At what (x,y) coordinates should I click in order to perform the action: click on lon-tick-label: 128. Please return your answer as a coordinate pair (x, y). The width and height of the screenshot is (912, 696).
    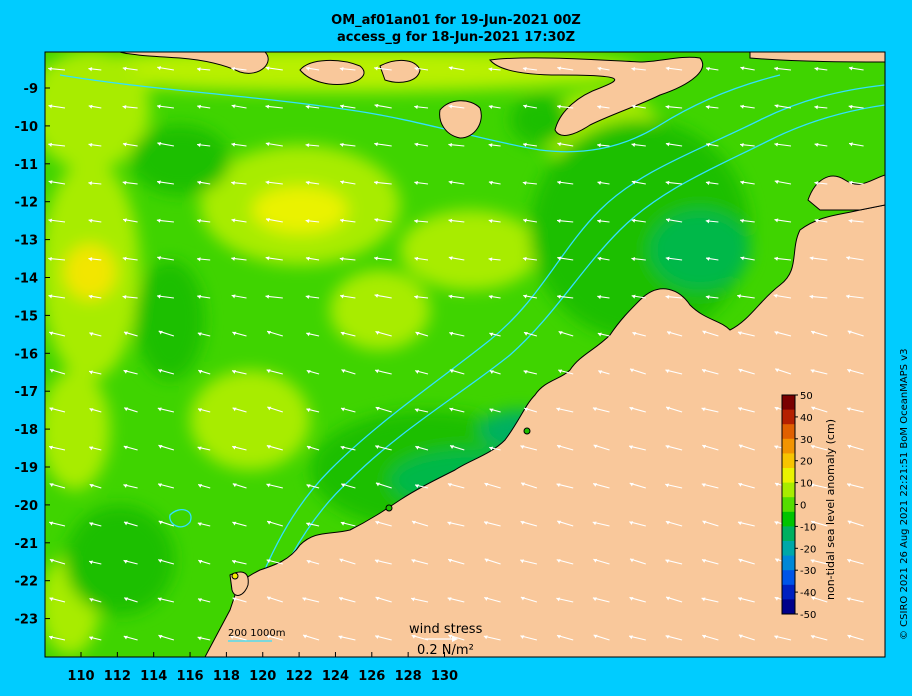
    Looking at the image, I should click on (408, 676).